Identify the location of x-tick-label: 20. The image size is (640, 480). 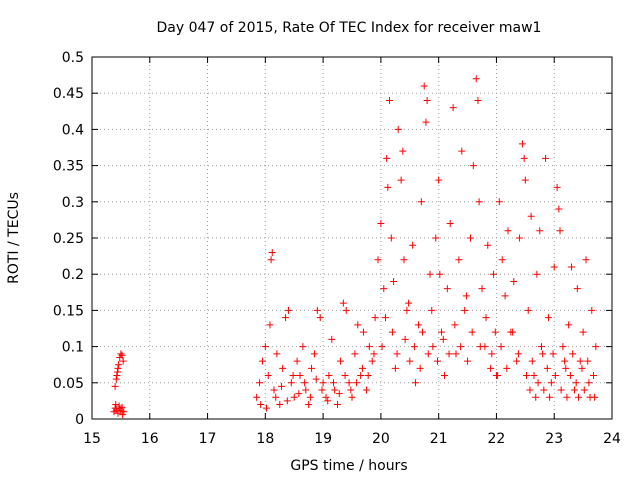
(381, 439).